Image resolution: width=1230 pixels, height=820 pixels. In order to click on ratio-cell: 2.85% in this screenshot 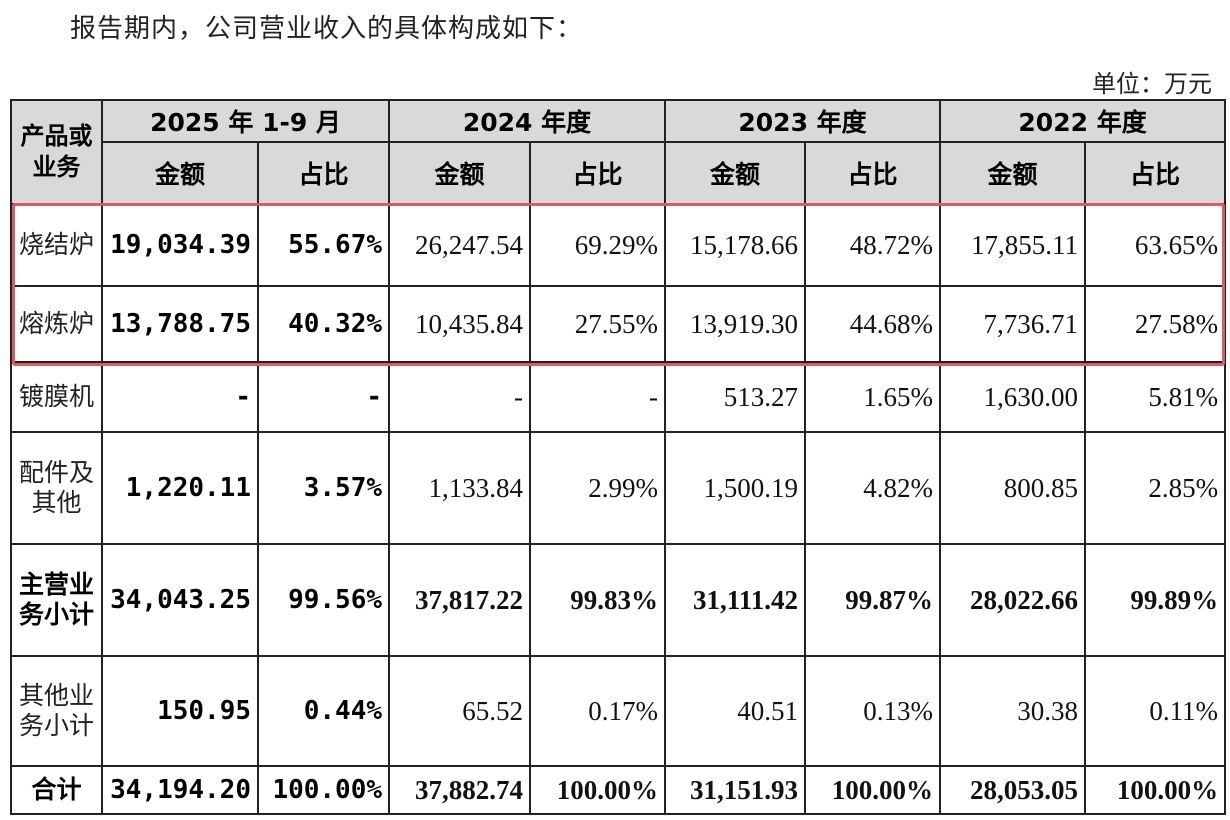, I will do `click(1155, 488)`.